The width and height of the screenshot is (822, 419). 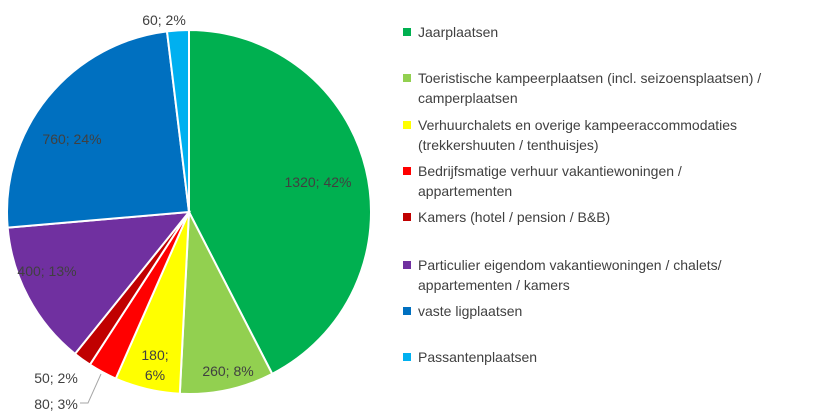 I want to click on data-label-4: 80; 3%, so click(x=56, y=404).